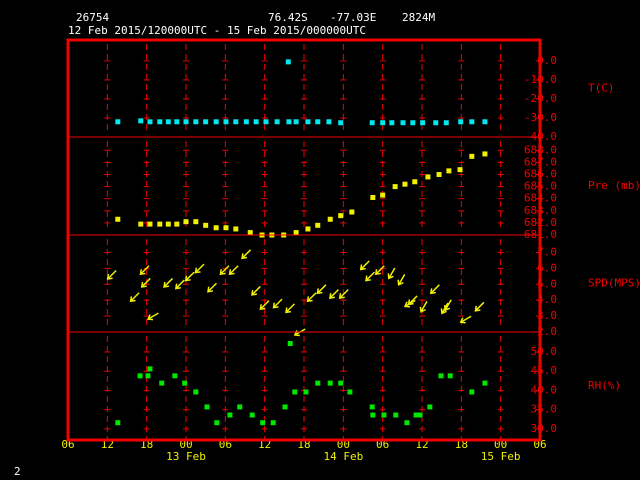 The image size is (640, 480). Describe the element at coordinates (544, 389) in the screenshot. I see `y-tick-label: 40.0` at that location.